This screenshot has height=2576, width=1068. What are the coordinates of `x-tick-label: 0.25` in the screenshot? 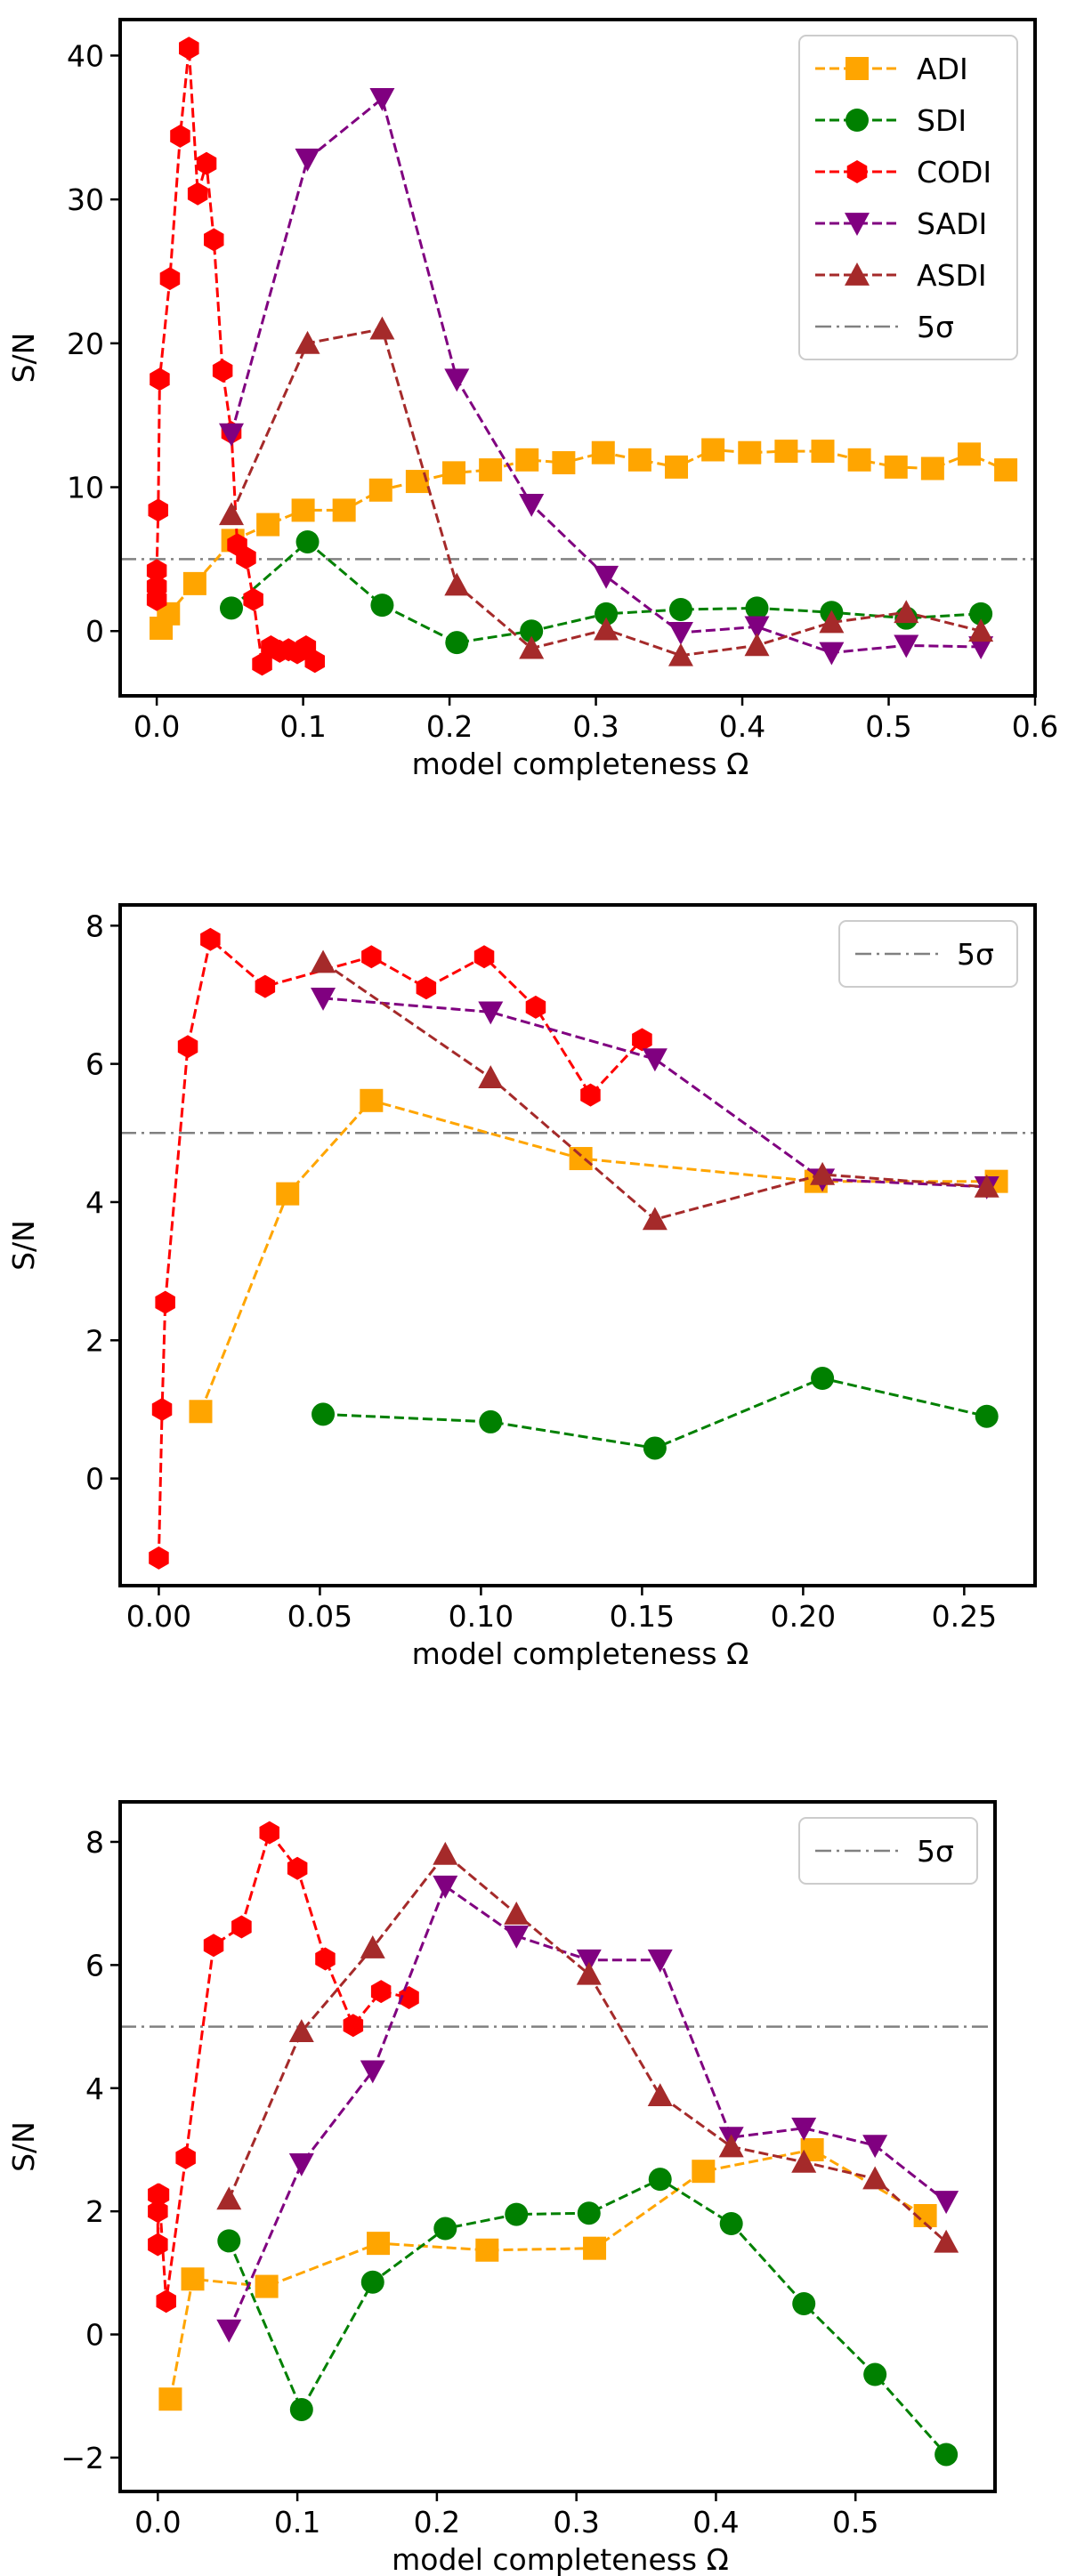 It's located at (965, 1616).